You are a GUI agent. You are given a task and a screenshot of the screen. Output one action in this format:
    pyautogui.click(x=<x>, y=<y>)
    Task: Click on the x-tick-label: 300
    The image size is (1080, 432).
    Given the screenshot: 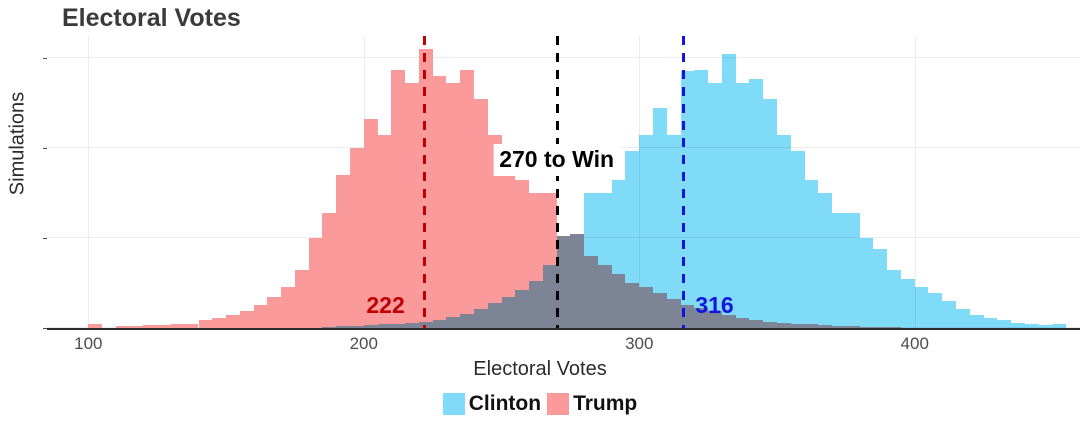 What is the action you would take?
    pyautogui.click(x=639, y=343)
    